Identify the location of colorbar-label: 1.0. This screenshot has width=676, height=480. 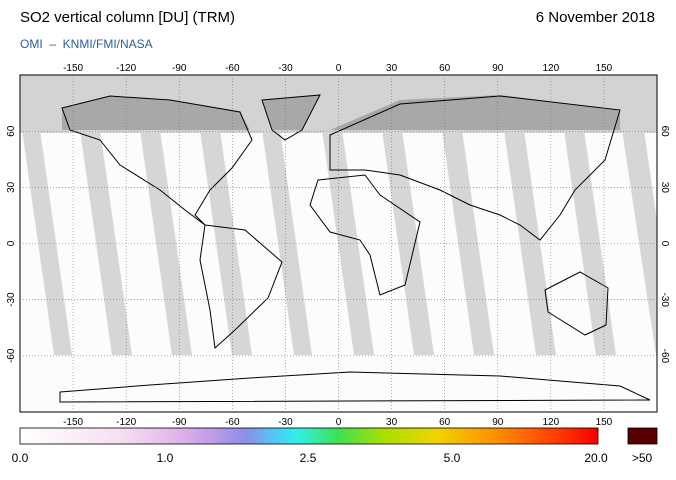
(165, 458).